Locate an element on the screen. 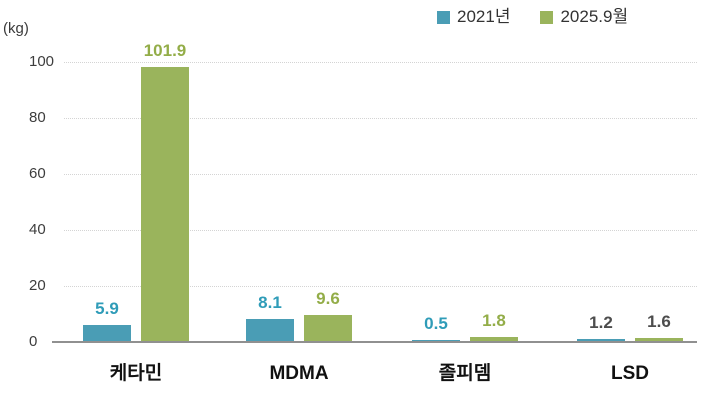 This screenshot has width=707, height=401. y-axis-tick-label: 20 is located at coordinates (37, 285).